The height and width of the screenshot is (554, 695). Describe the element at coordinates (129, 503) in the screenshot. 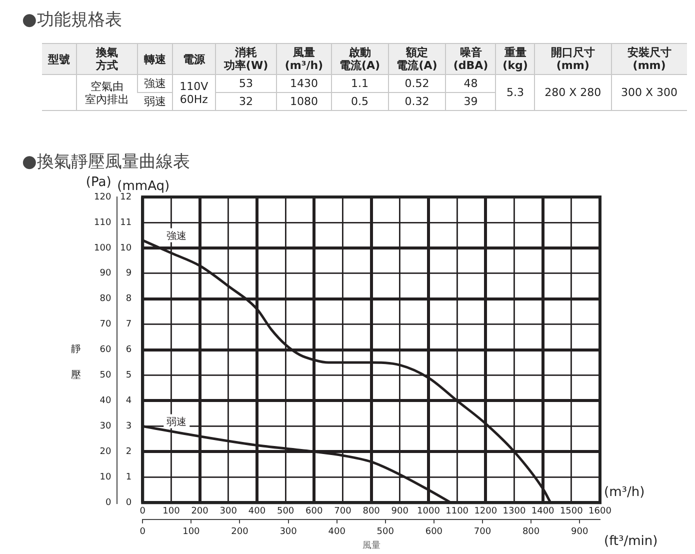

I see `y2-tick-label: 0` at that location.